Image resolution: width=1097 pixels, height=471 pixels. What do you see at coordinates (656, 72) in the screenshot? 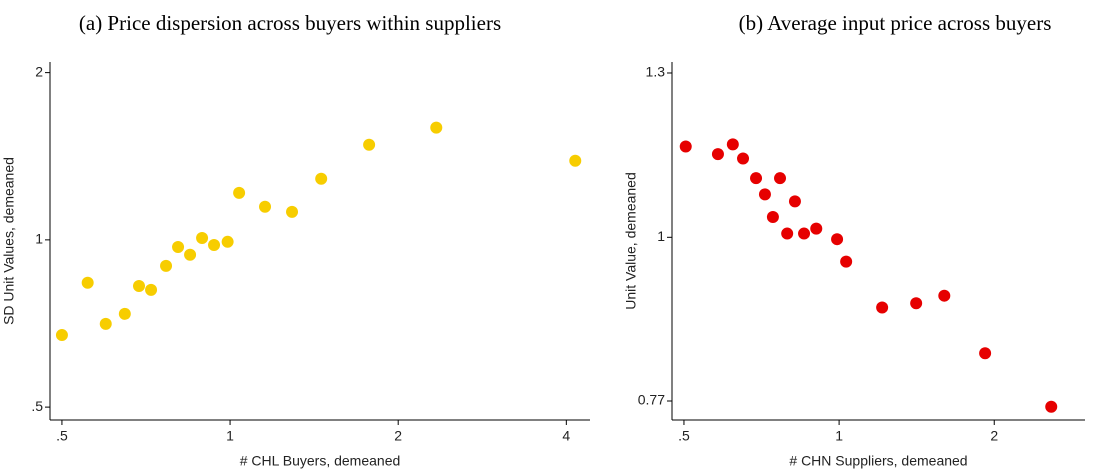
I see `y-tick-label: 1.3` at bounding box center [656, 72].